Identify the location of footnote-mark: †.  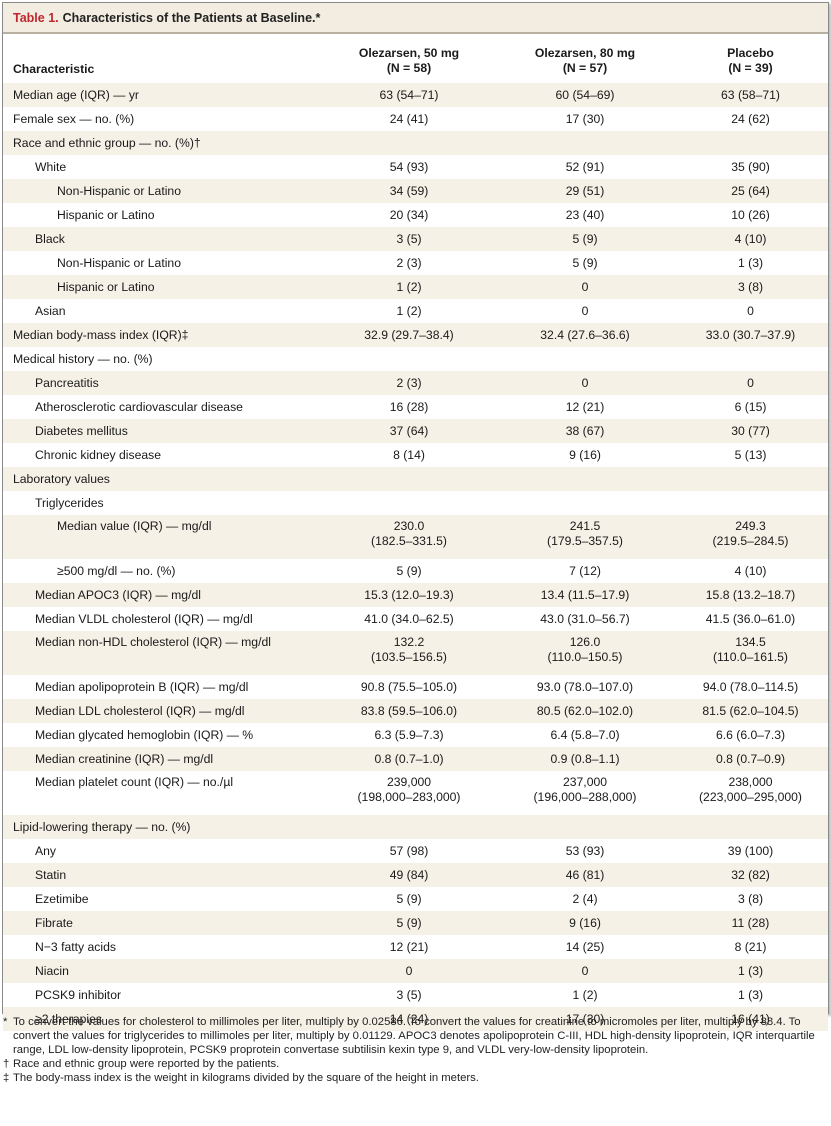
(6, 1064).